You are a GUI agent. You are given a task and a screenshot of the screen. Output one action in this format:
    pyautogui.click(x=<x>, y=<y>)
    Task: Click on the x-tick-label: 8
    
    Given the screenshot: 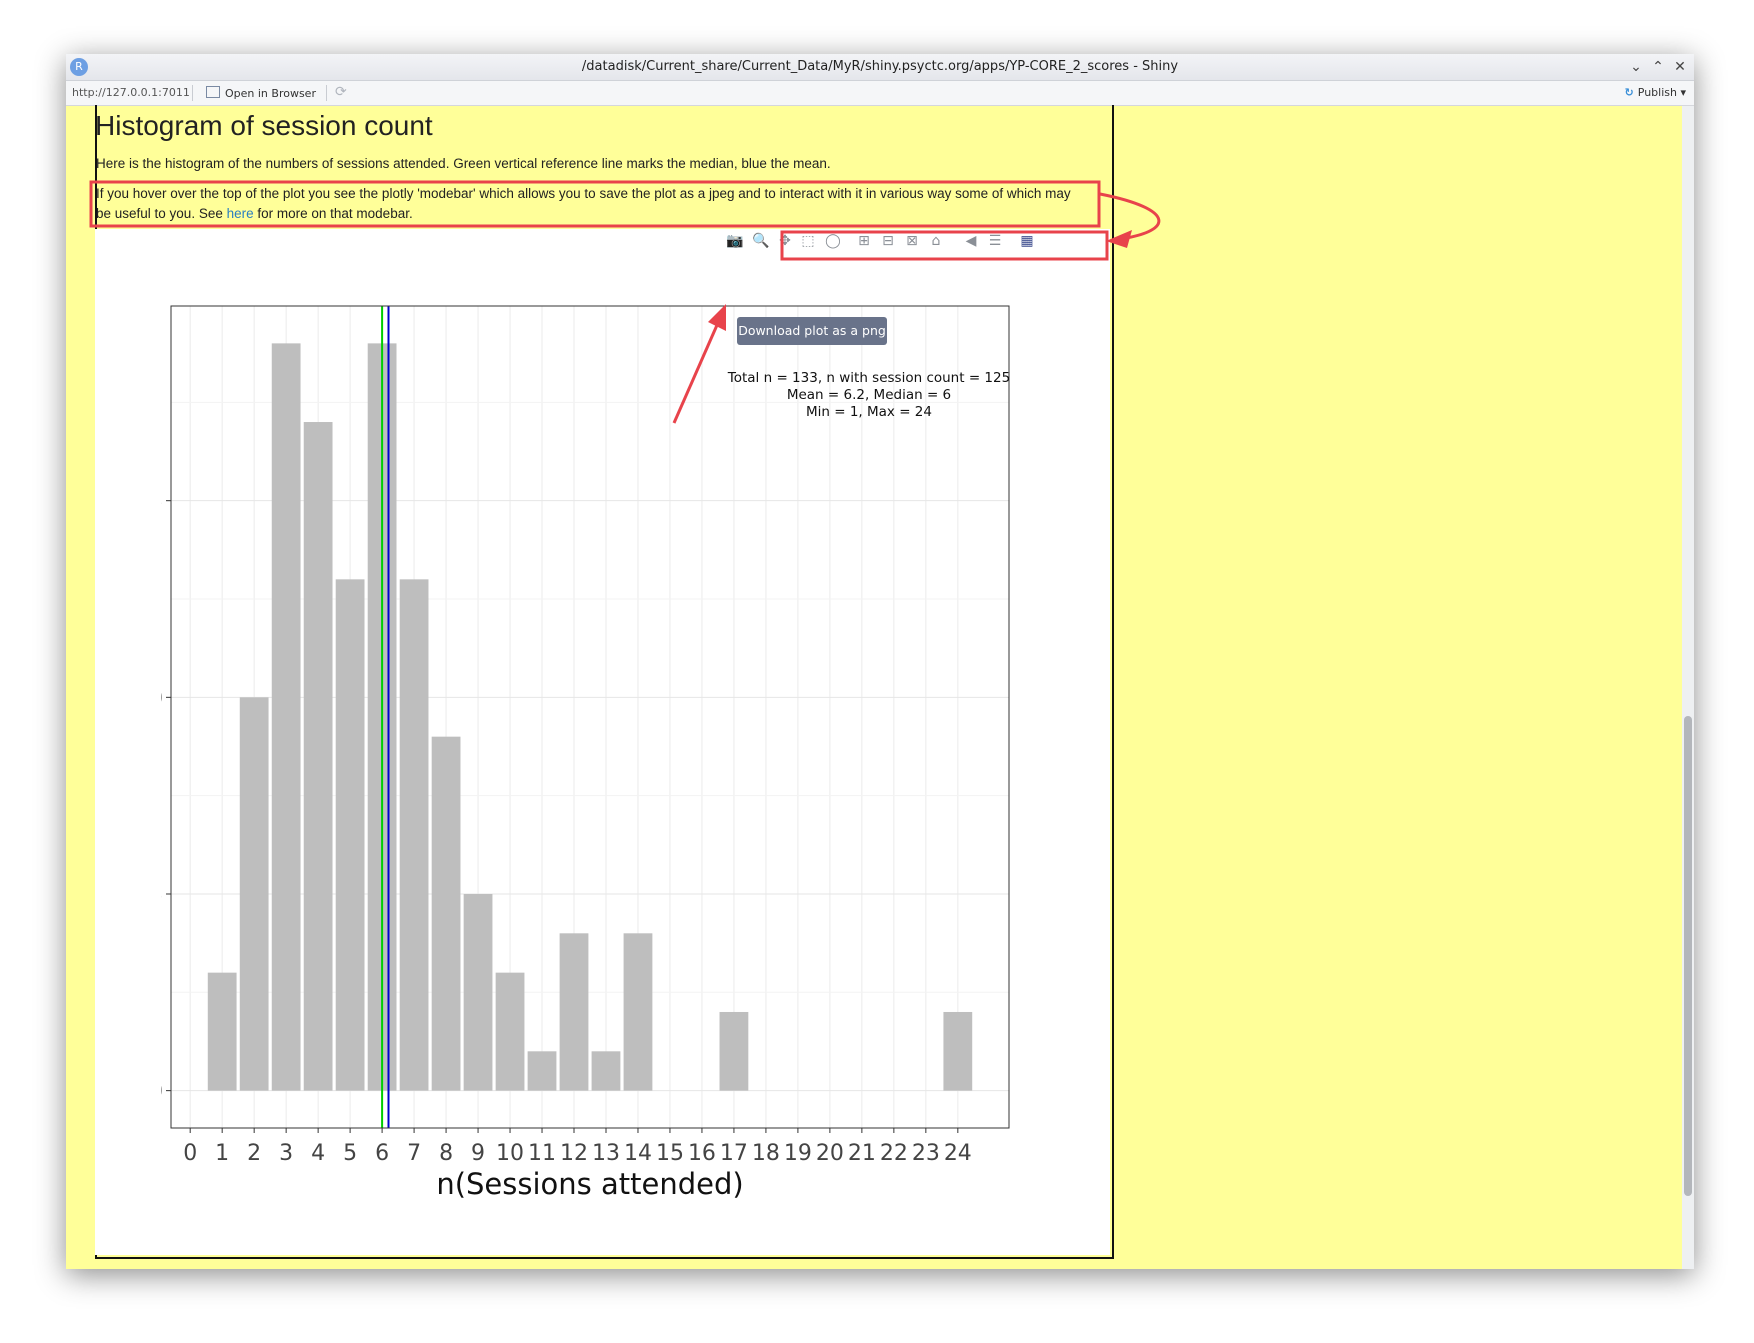 What is the action you would take?
    pyautogui.click(x=446, y=1153)
    